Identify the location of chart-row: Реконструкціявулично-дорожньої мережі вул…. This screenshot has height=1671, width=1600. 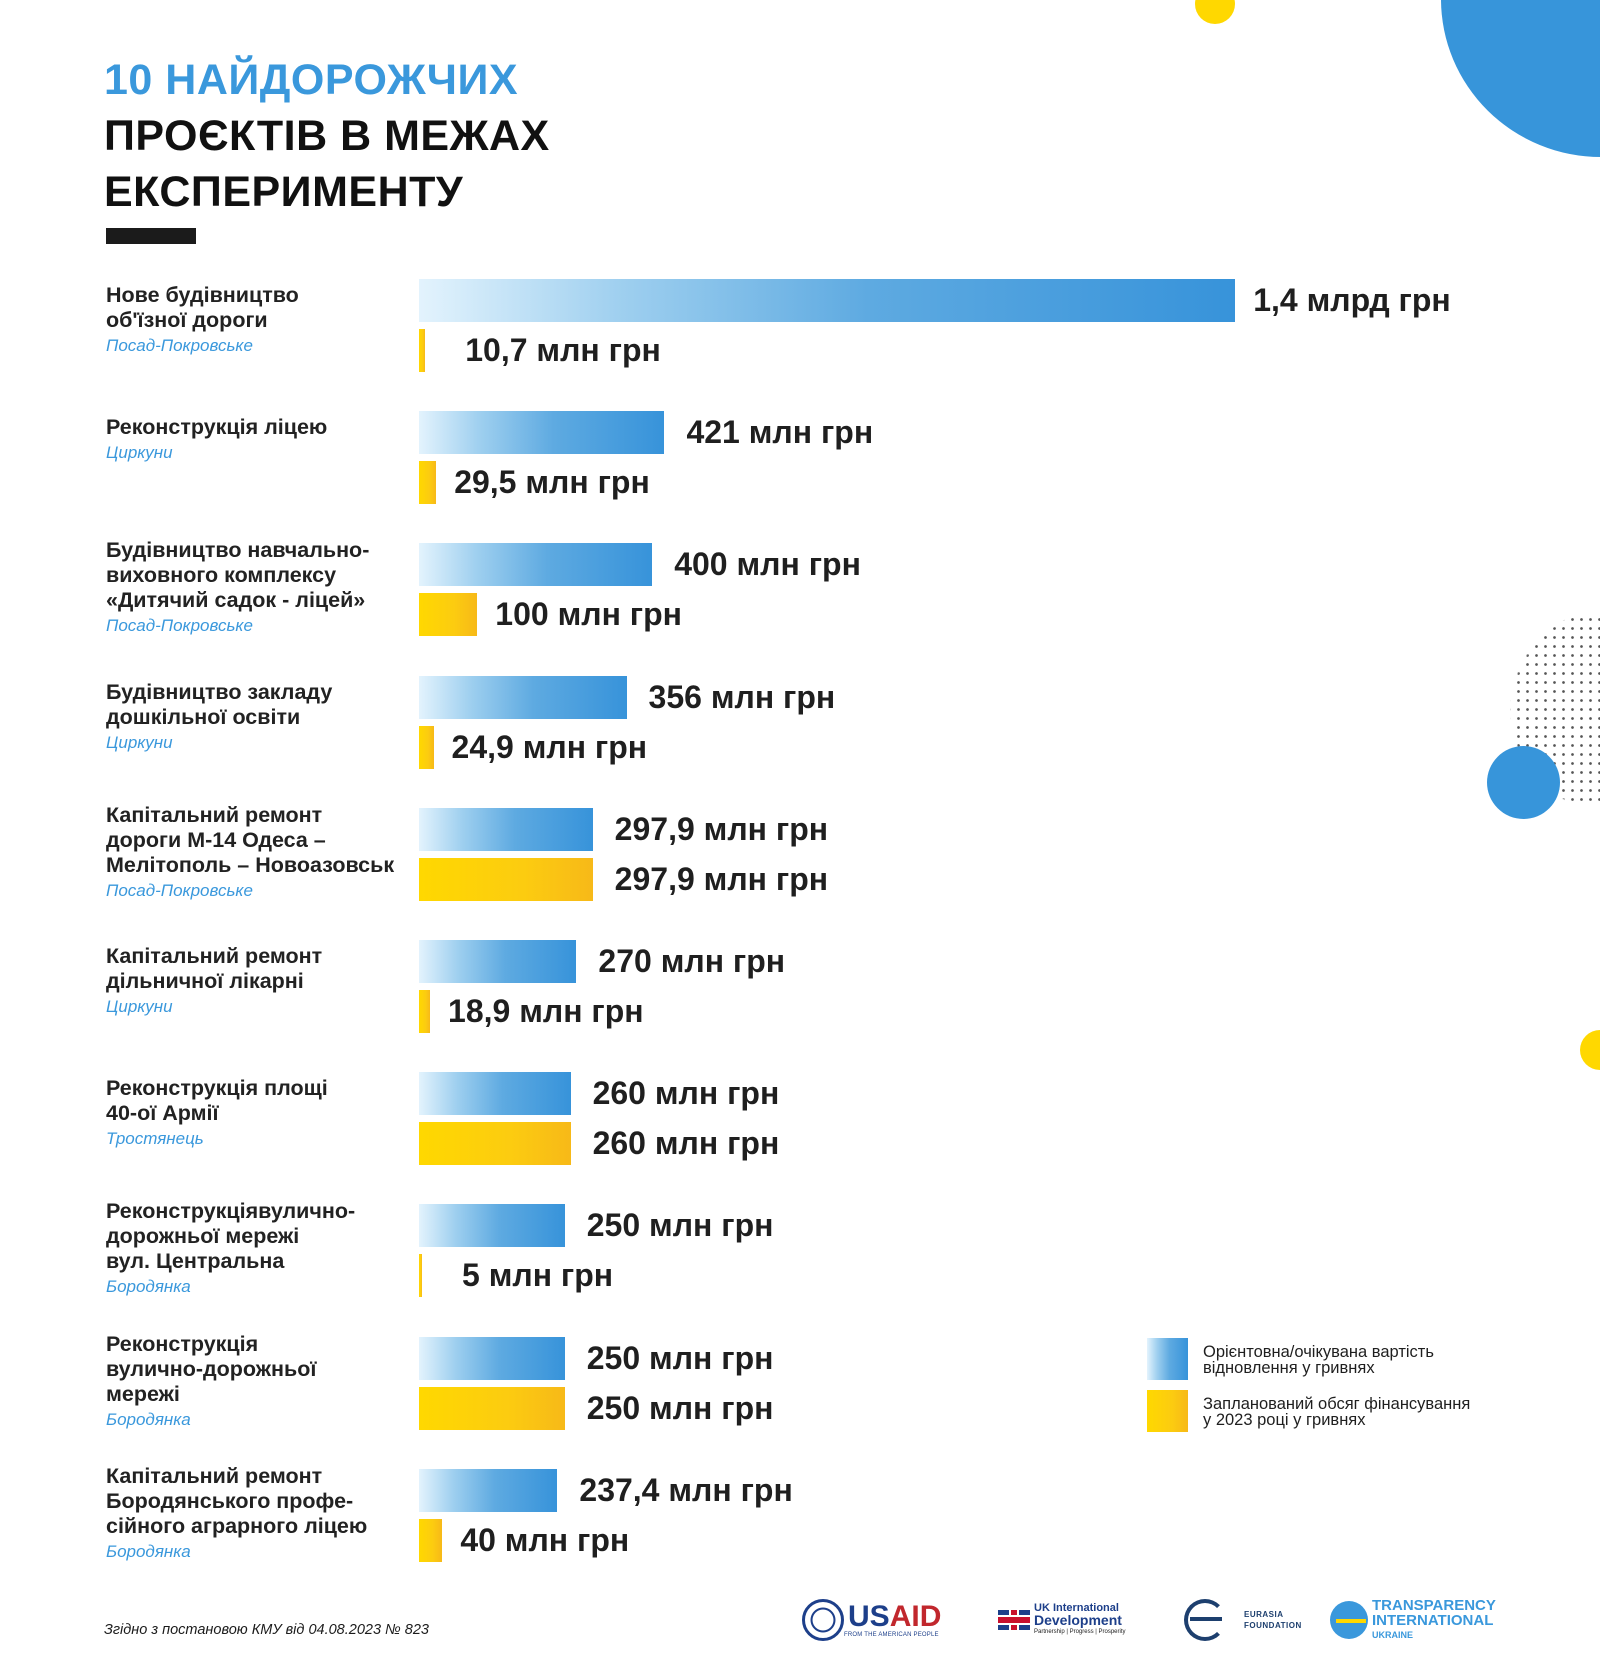
(800, 1267).